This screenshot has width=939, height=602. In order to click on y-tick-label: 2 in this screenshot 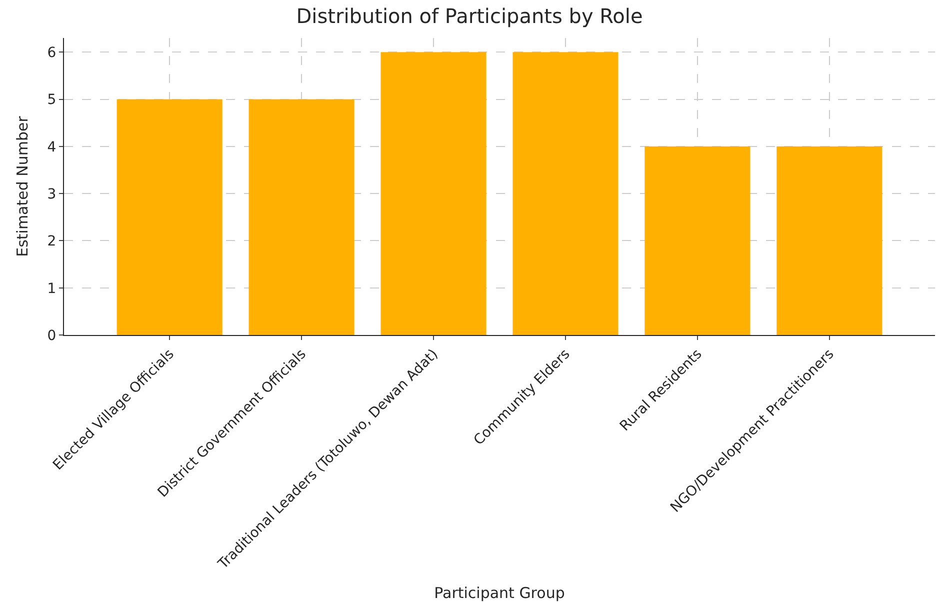, I will do `click(51, 242)`.